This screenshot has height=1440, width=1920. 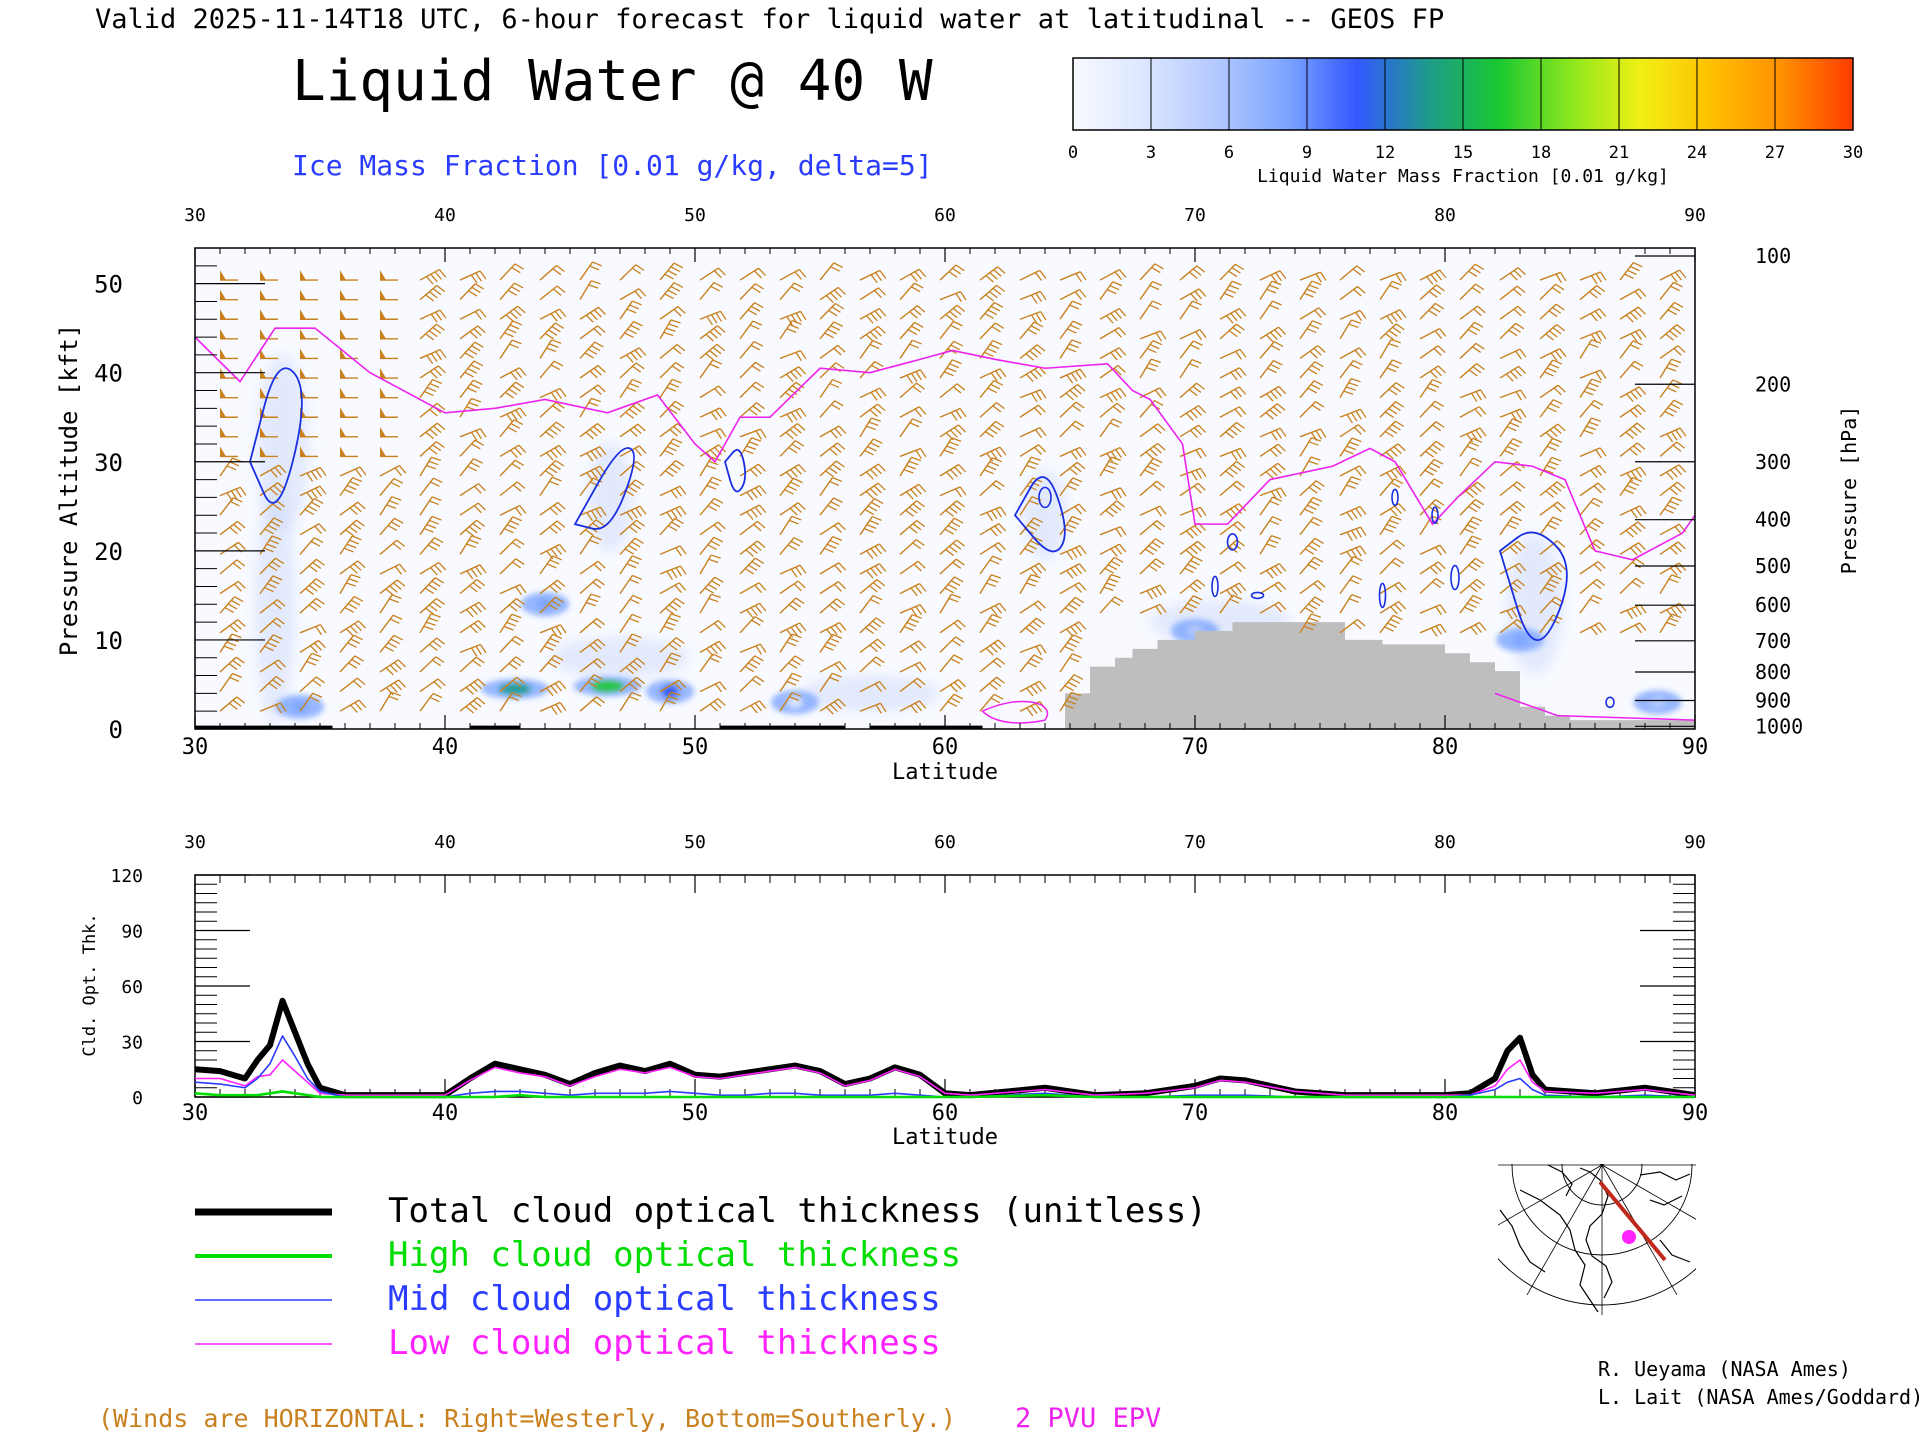 What do you see at coordinates (116, 730) in the screenshot?
I see `top-y-tick-label-left: 0` at bounding box center [116, 730].